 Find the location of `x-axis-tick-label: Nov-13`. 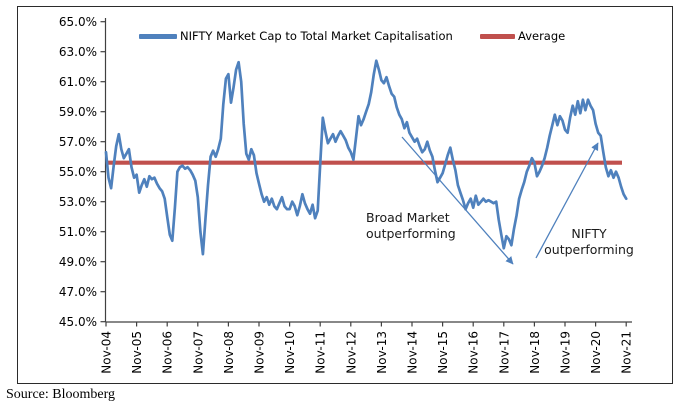

x-axis-tick-label: Nov-13 is located at coordinates (382, 352).